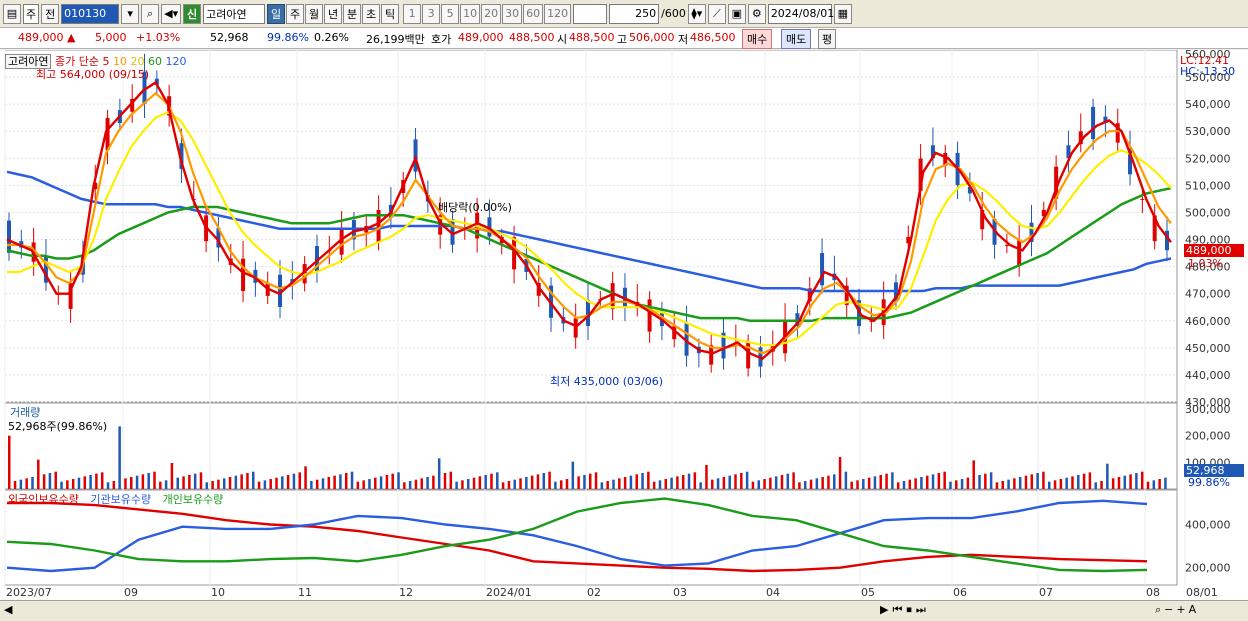 The height and width of the screenshot is (621, 1248). What do you see at coordinates (130, 13) in the screenshot?
I see `dropdown-icon: ▾` at bounding box center [130, 13].